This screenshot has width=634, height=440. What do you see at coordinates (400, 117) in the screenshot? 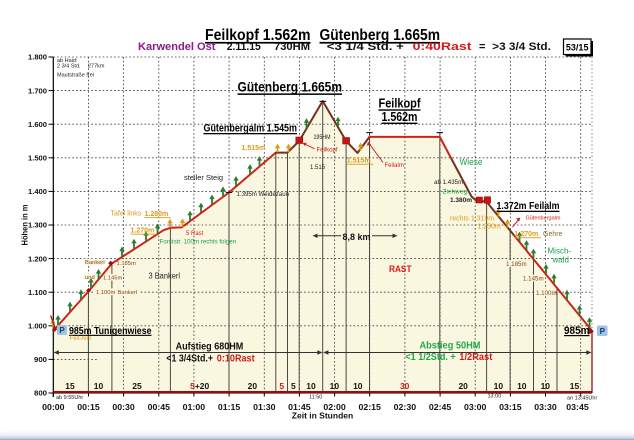
I see `svg-text: 1.562m` at bounding box center [400, 117].